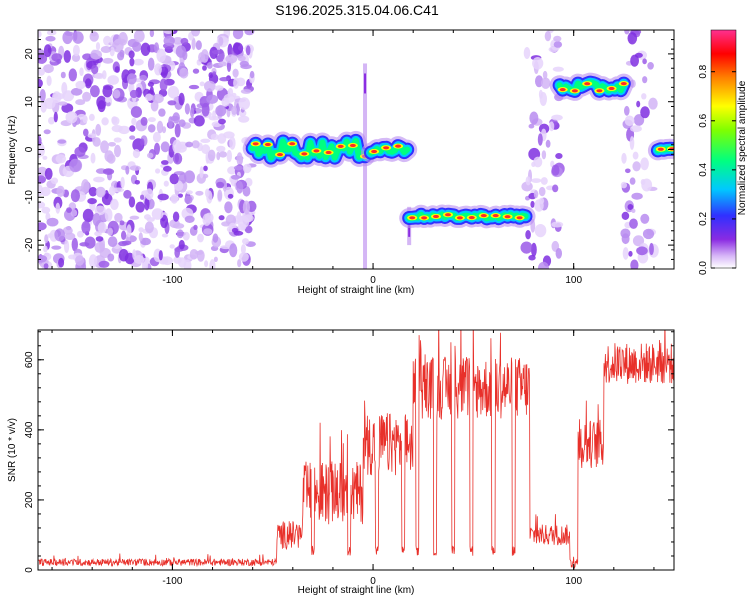  Describe the element at coordinates (573, 581) in the screenshot. I see `x-tick-label: 100` at that location.